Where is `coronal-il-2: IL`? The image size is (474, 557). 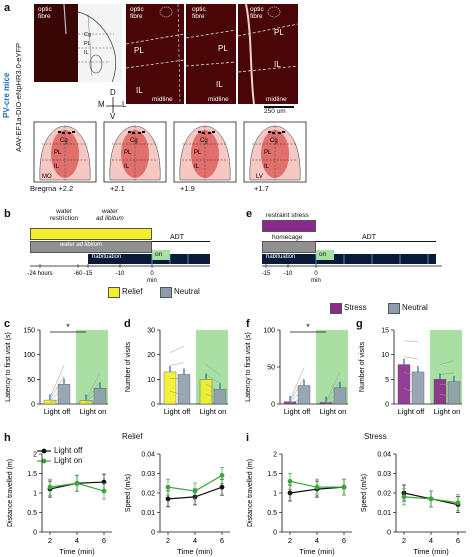
coronal-il-2: IL is located at coordinates (197, 167).